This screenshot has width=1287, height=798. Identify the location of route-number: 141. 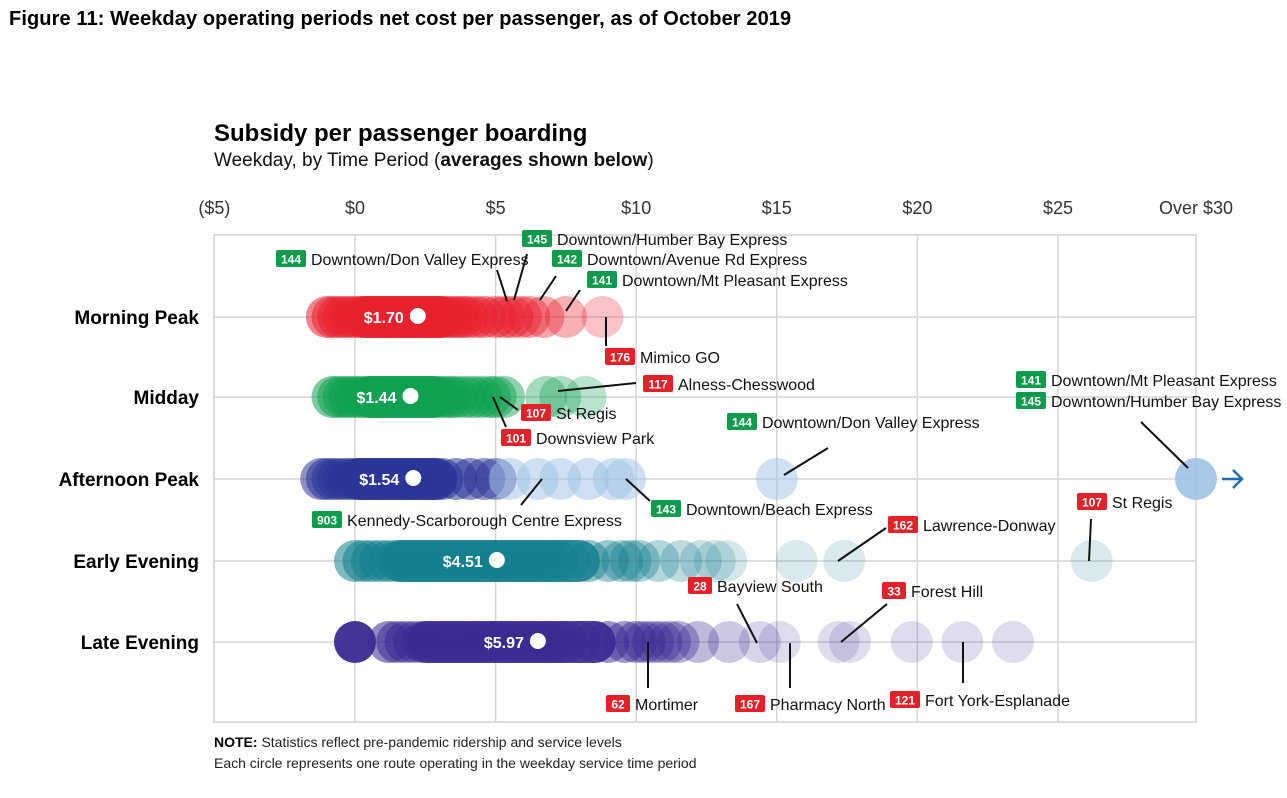
(602, 281).